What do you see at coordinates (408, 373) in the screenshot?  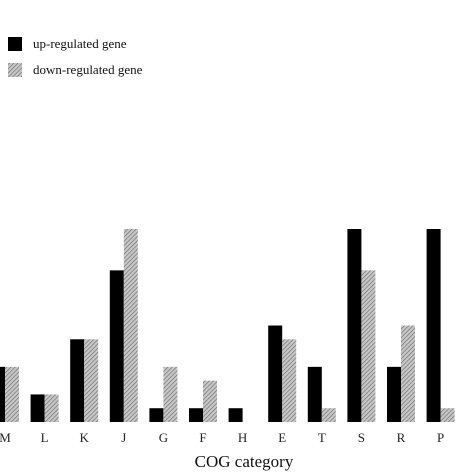 I see `down-bar-r` at bounding box center [408, 373].